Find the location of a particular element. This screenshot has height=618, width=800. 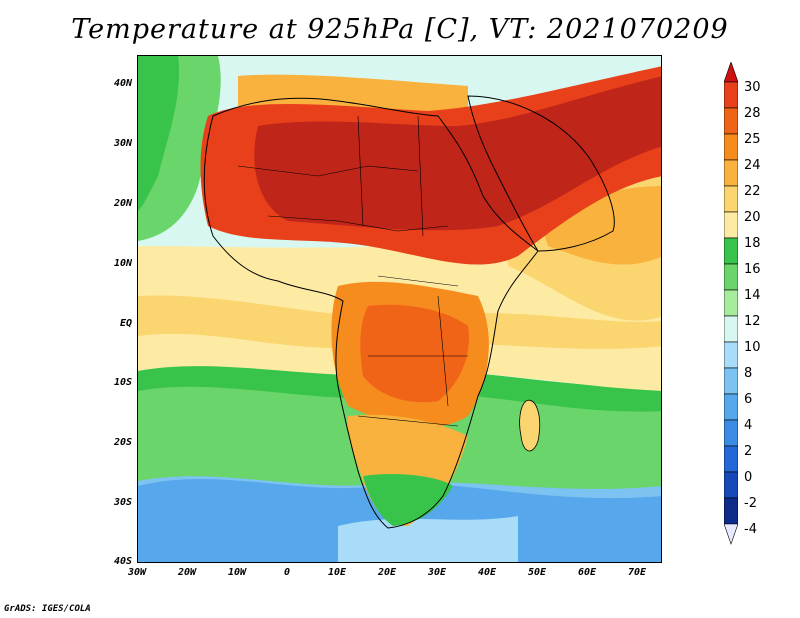

colorbar-label: 6 is located at coordinates (748, 399).